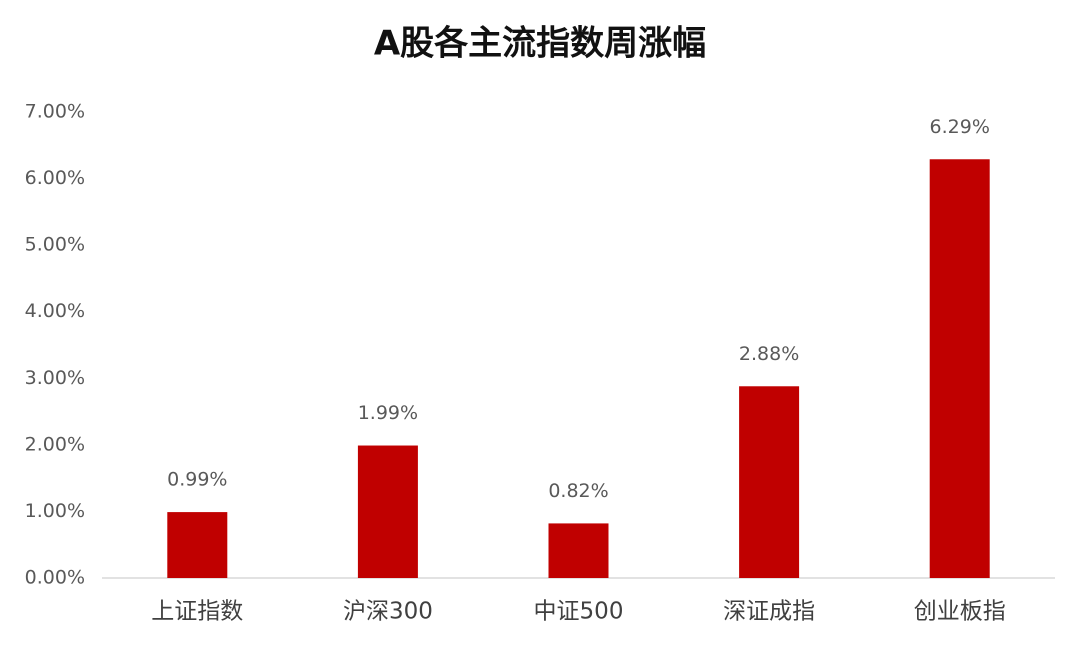 The height and width of the screenshot is (647, 1080). What do you see at coordinates (540, 44) in the screenshot?
I see `chart-title: A股各主流指数周涨幅` at bounding box center [540, 44].